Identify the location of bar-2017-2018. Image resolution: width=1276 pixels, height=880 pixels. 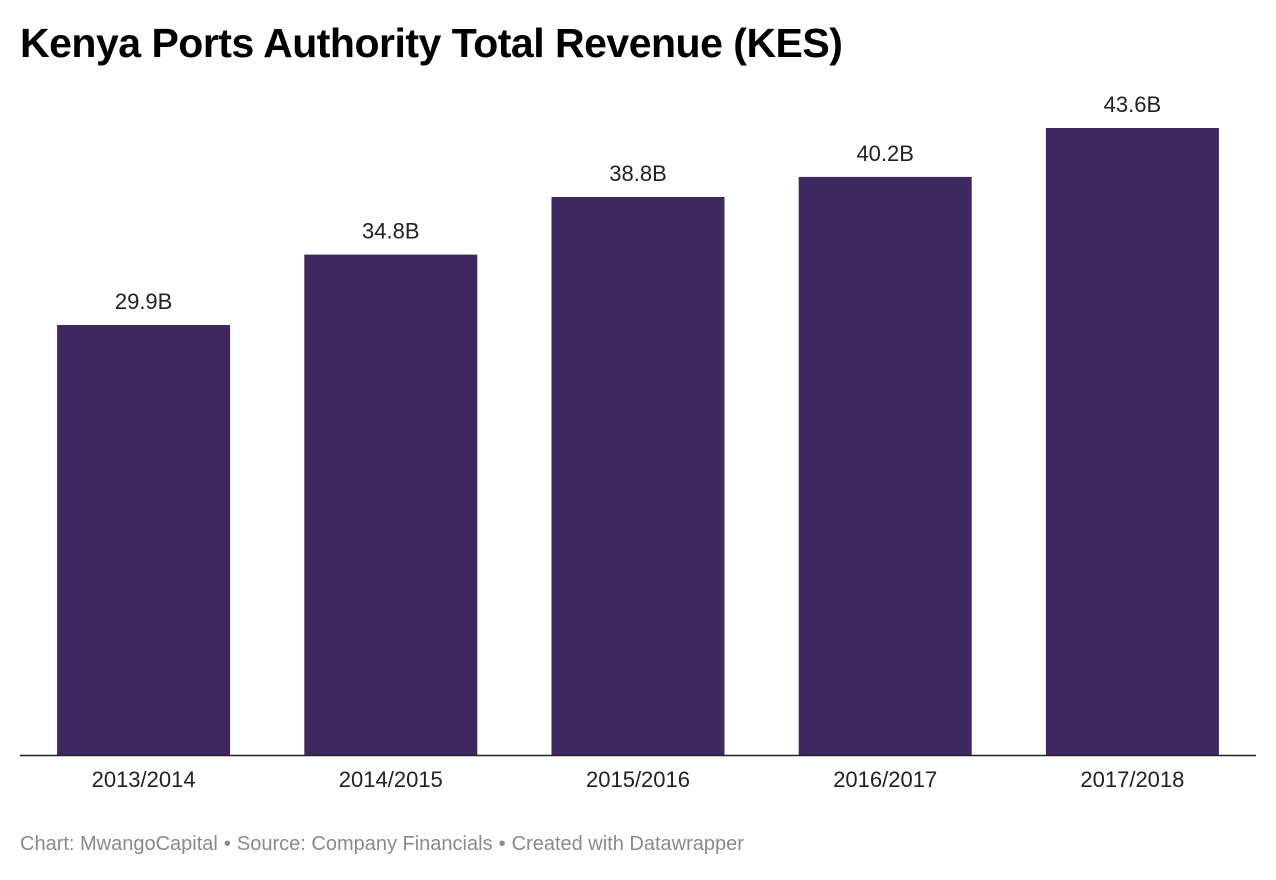
(1132, 441).